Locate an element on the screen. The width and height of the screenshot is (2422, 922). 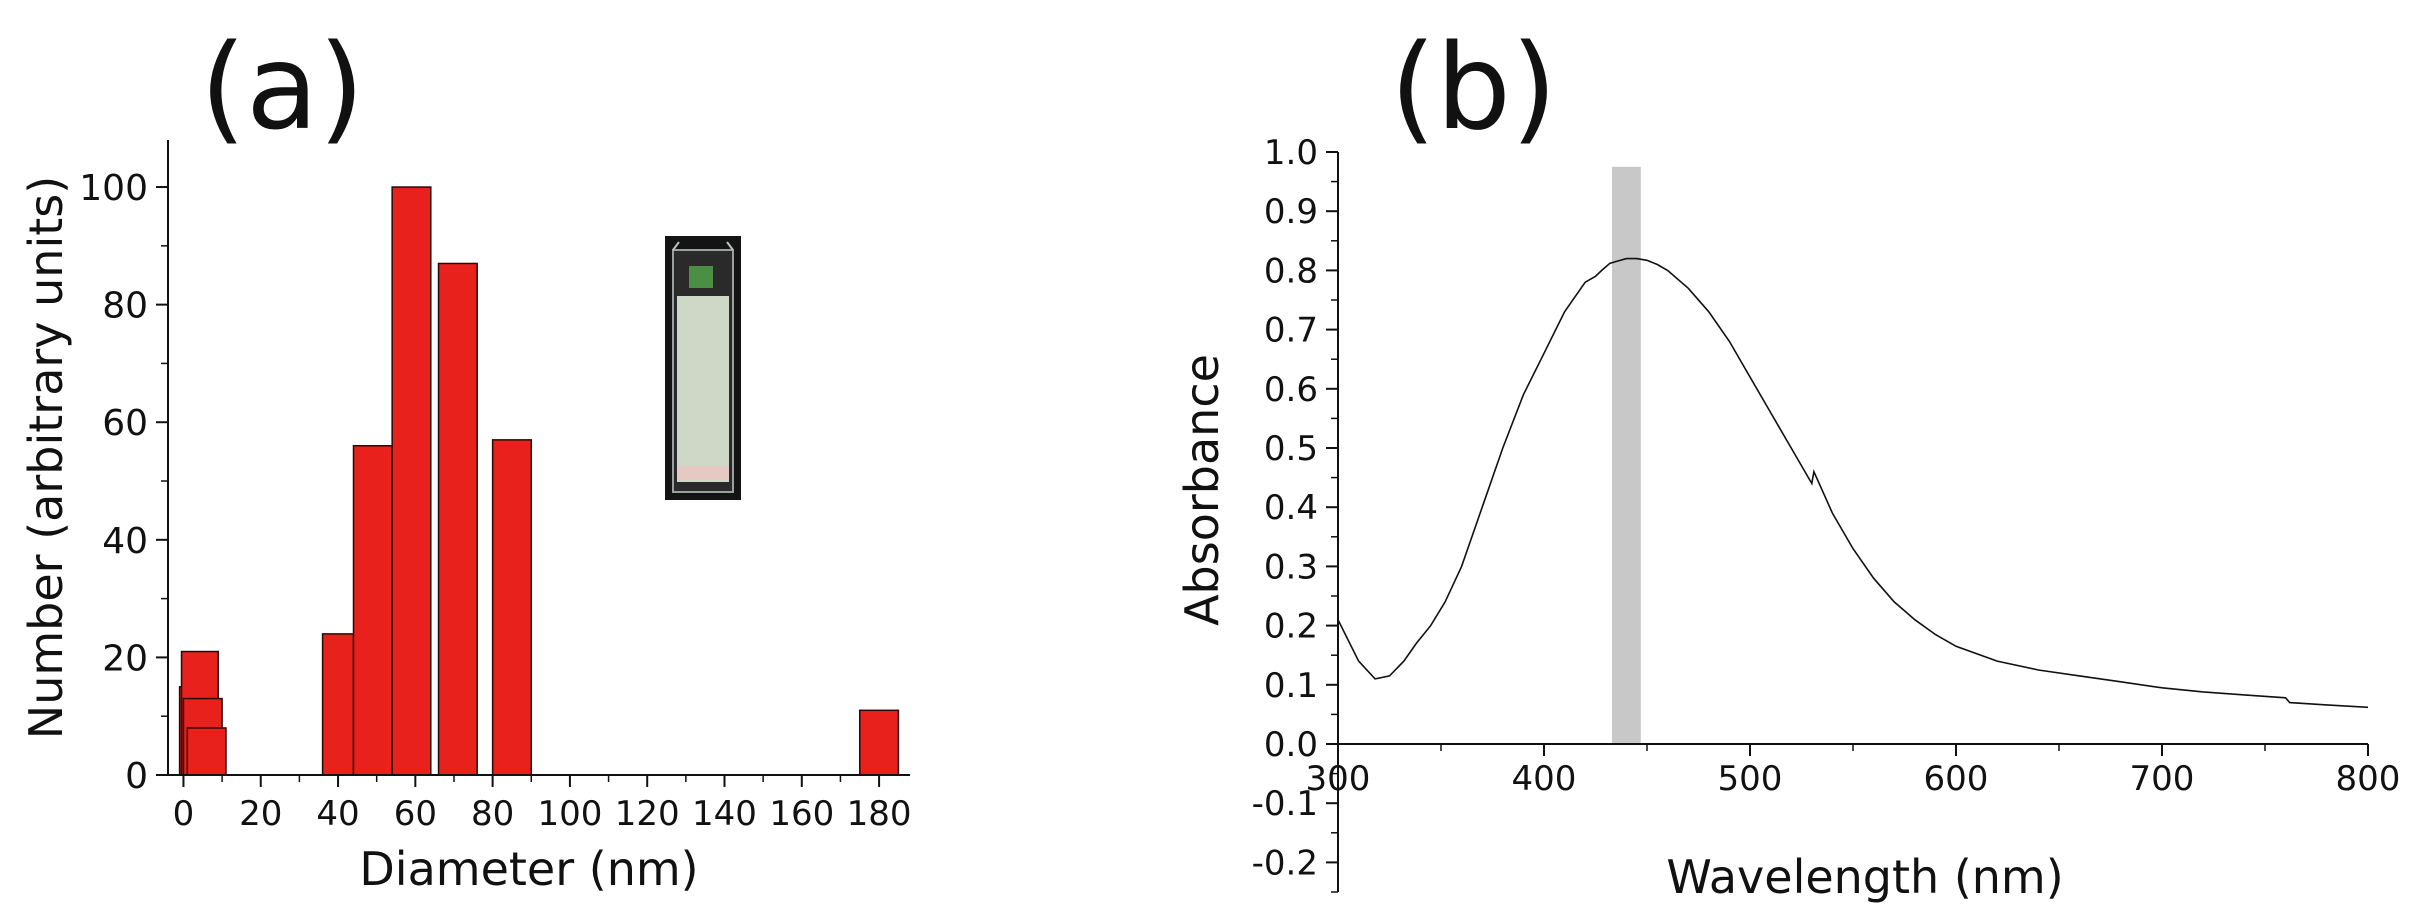
panel-label-b: (b) is located at coordinates (1473, 87).